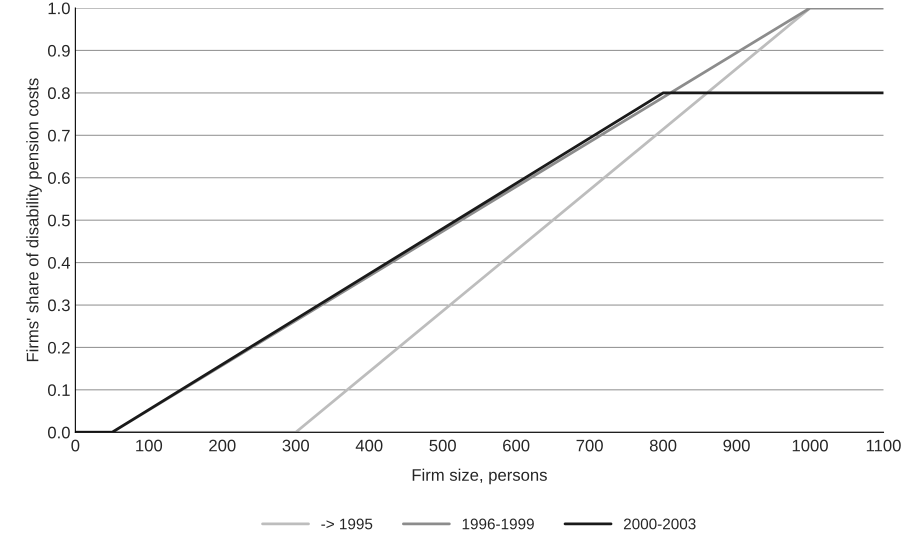 The width and height of the screenshot is (908, 537). I want to click on legend-label: 2000-2003, so click(660, 524).